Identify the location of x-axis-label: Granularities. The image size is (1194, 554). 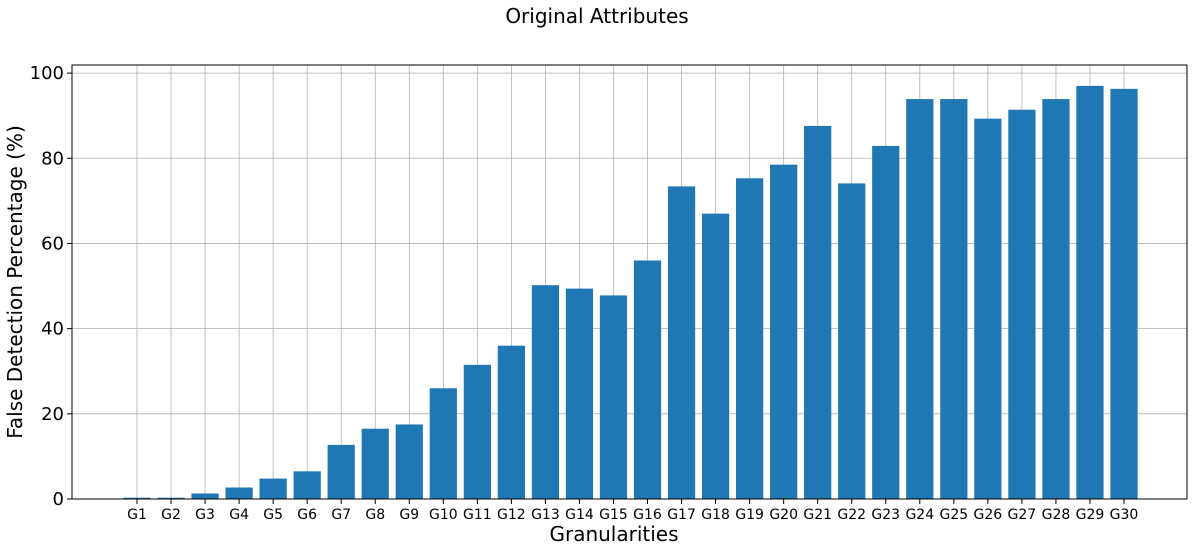
(613, 534).